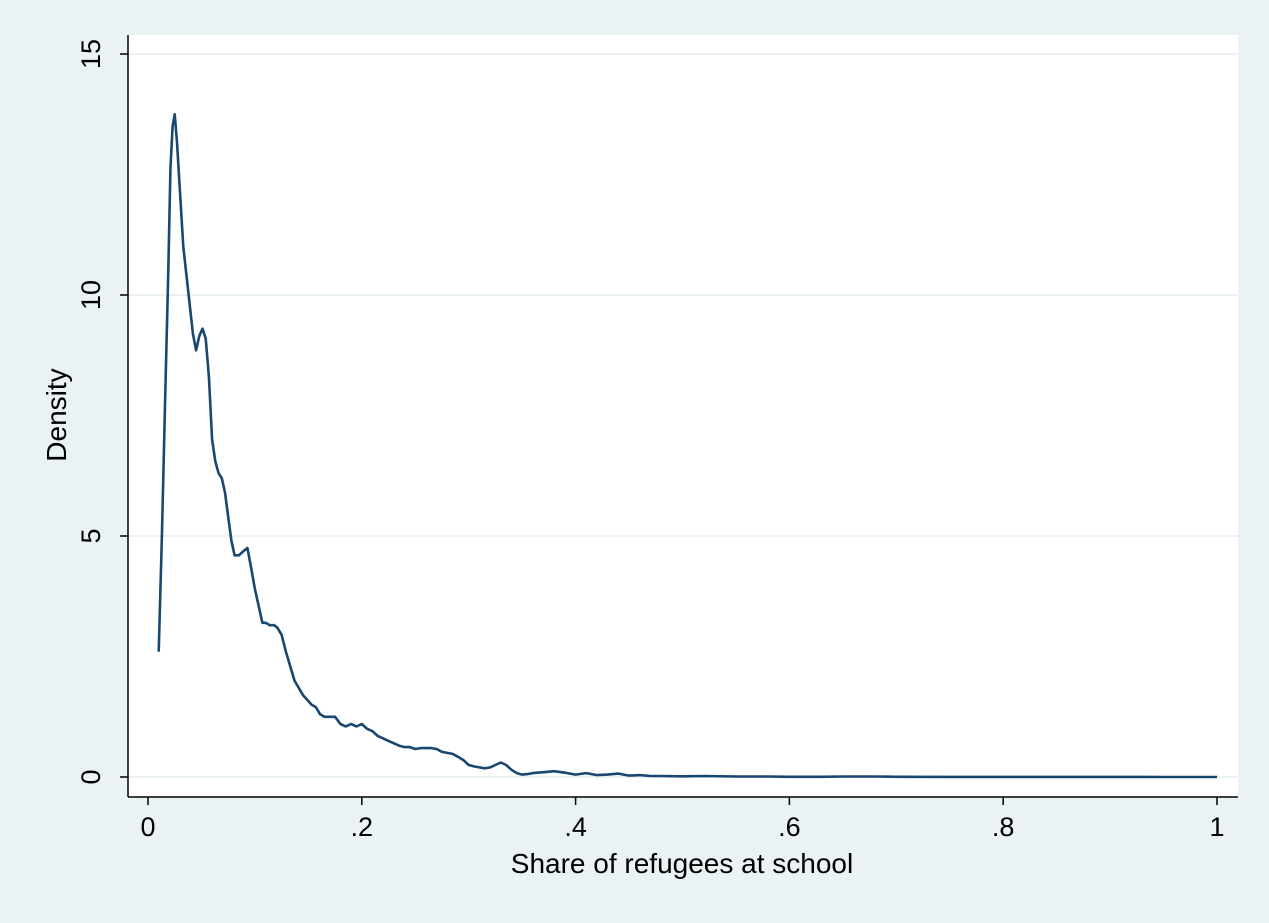 The height and width of the screenshot is (923, 1269). What do you see at coordinates (575, 827) in the screenshot?
I see `x-tick-label: .4` at bounding box center [575, 827].